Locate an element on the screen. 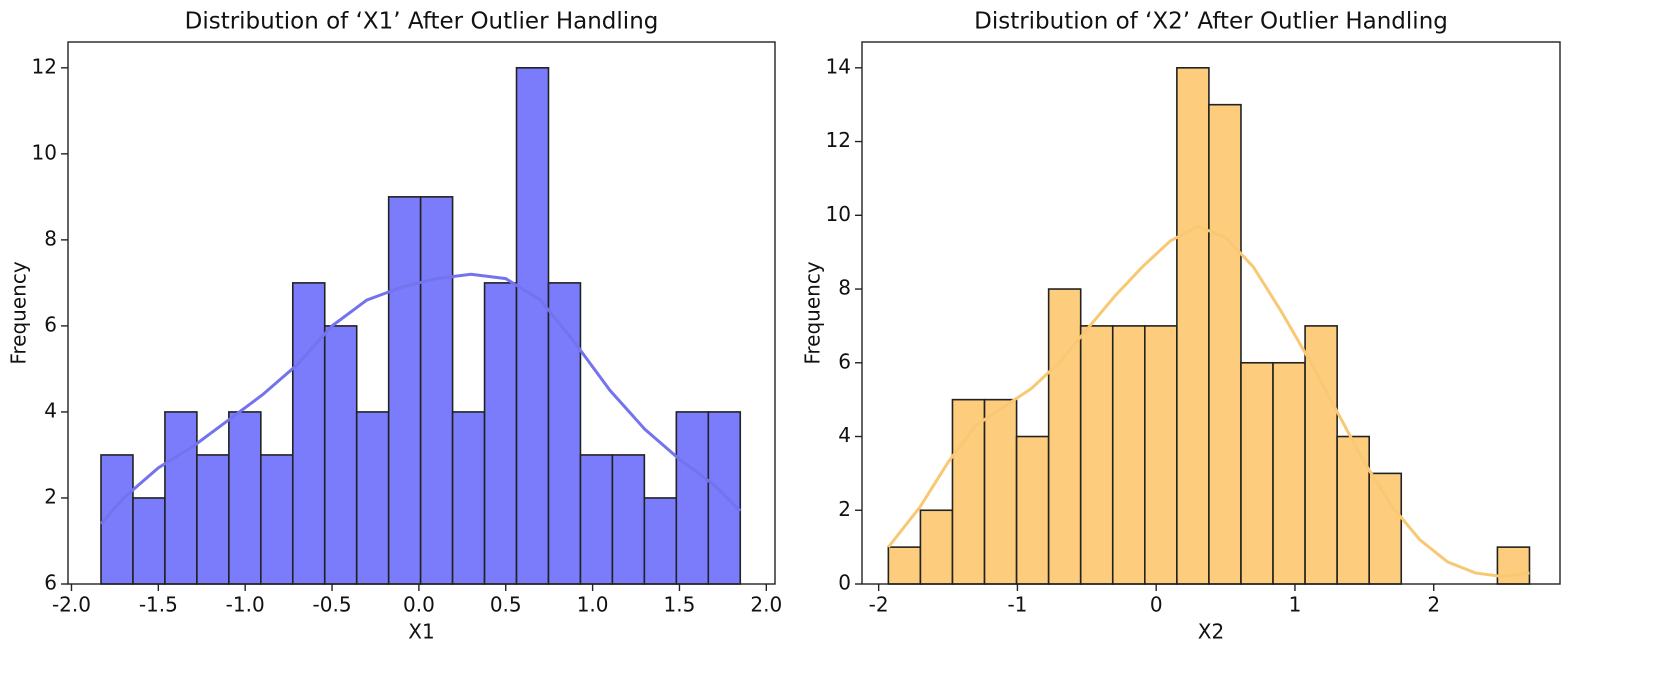 Image resolution: width=1670 pixels, height=692 pixels. x-tick-label: -2 is located at coordinates (879, 605).